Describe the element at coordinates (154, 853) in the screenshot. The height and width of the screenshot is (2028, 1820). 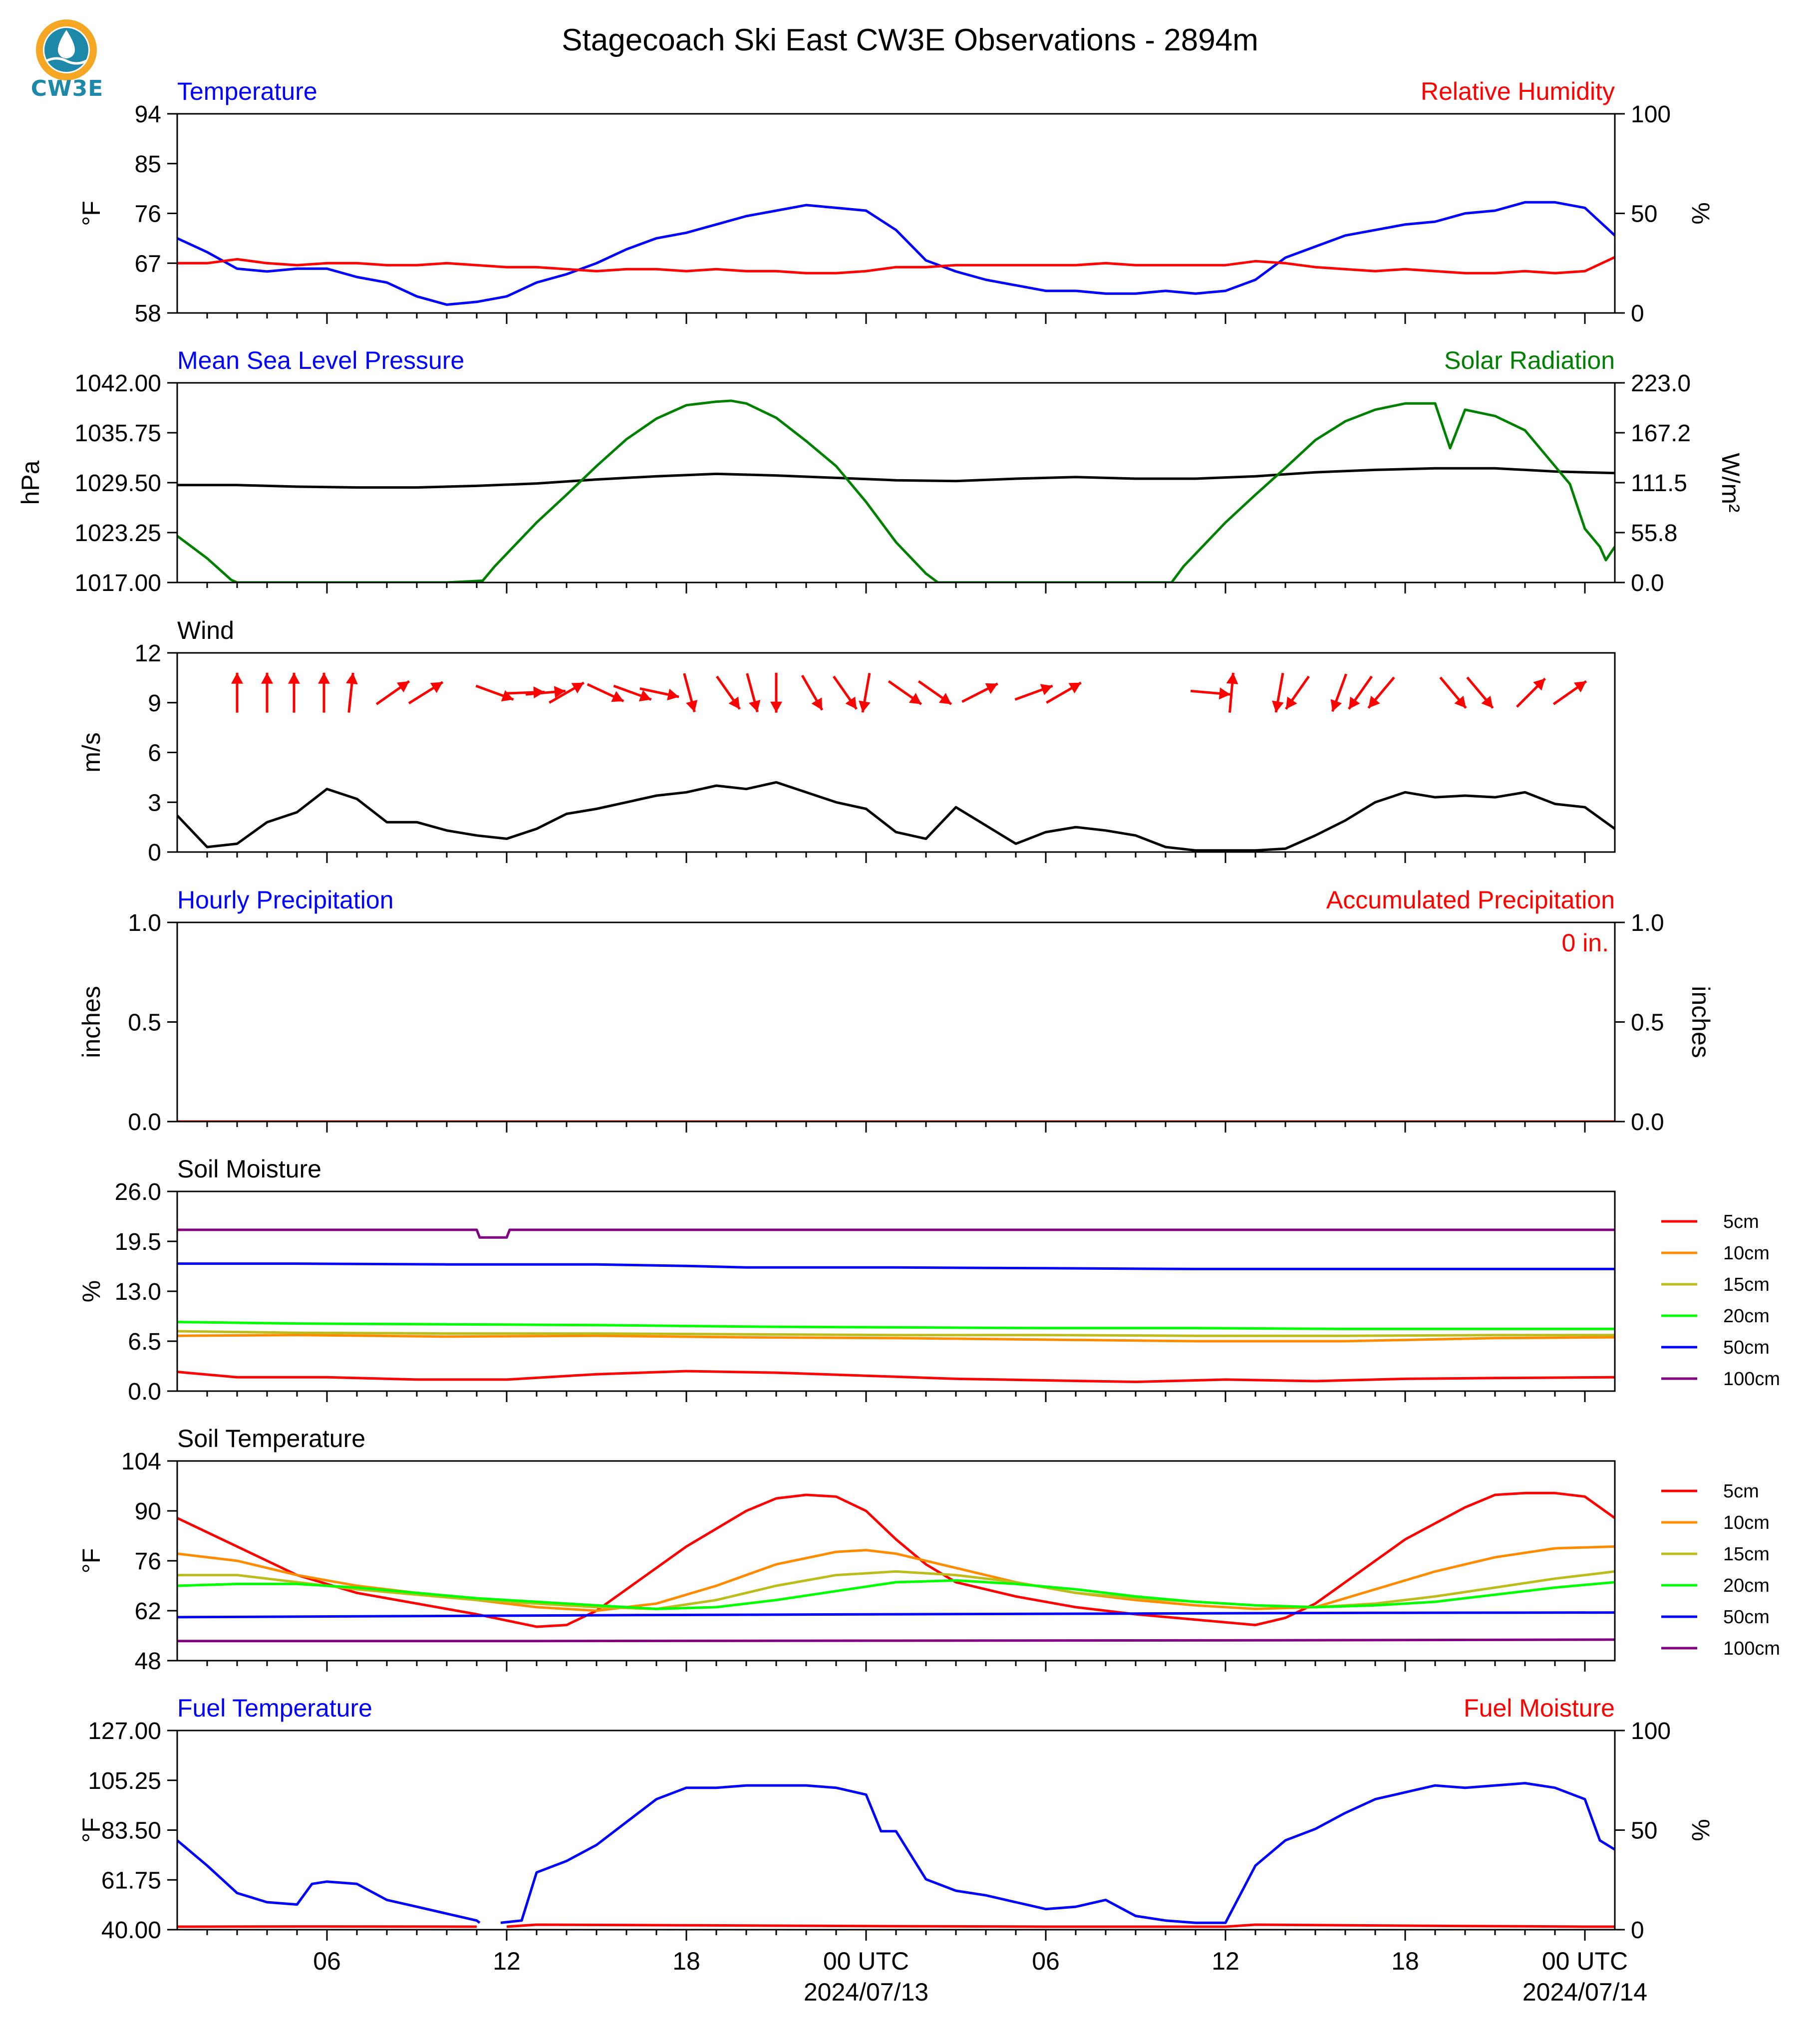
I see `y-tick-label: 0` at that location.